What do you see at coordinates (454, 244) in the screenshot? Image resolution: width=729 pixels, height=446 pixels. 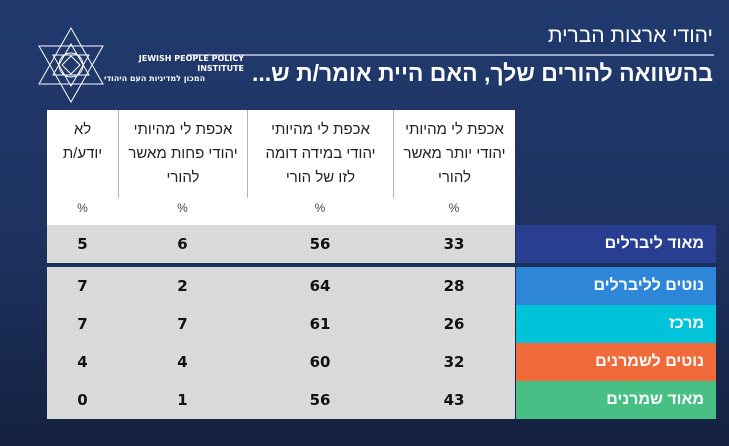 I see `table-cell: 33` at bounding box center [454, 244].